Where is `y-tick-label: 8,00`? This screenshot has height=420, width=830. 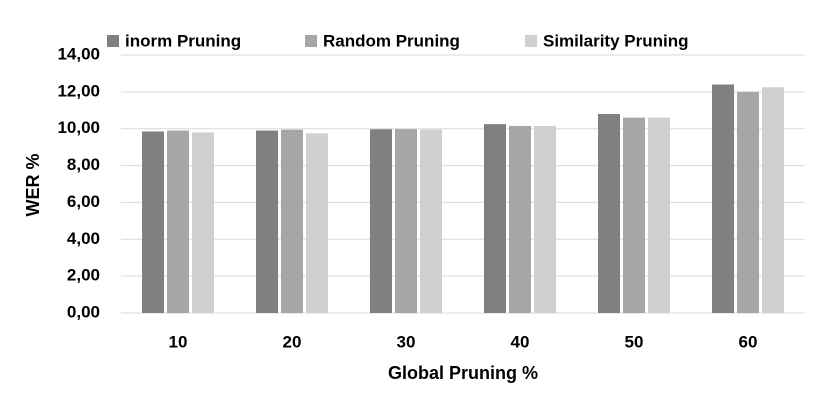
y-tick-label: 8,00 is located at coordinates (83, 164).